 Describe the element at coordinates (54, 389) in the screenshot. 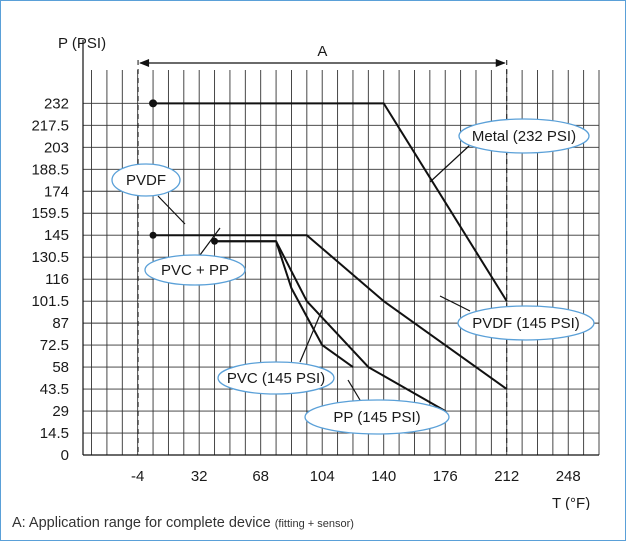

I see `y-tick-label: 43.5` at that location.